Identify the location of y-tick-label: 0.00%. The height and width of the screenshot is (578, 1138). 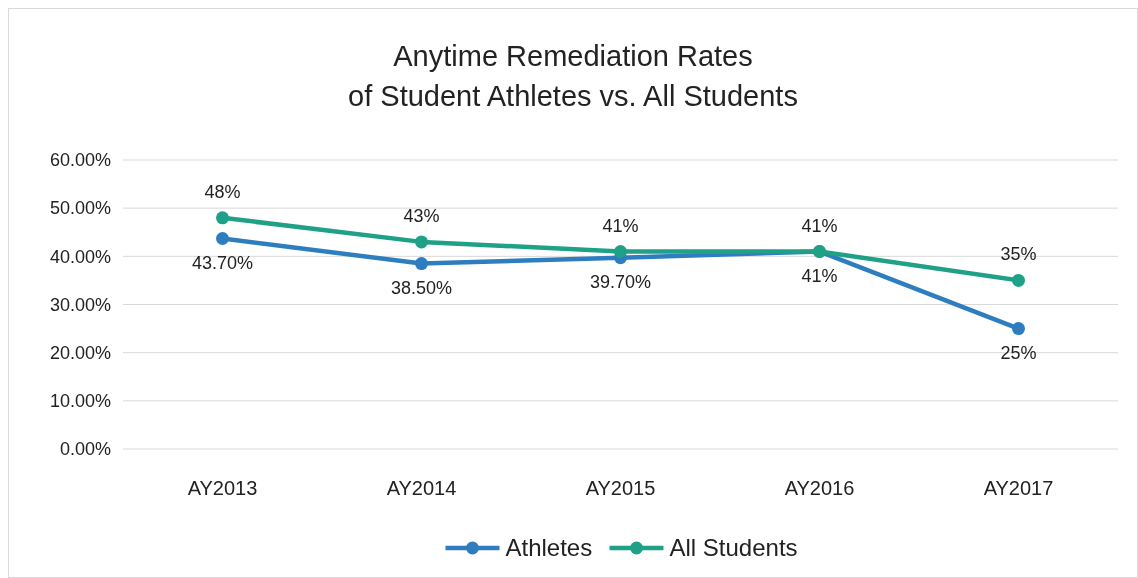
(85, 449).